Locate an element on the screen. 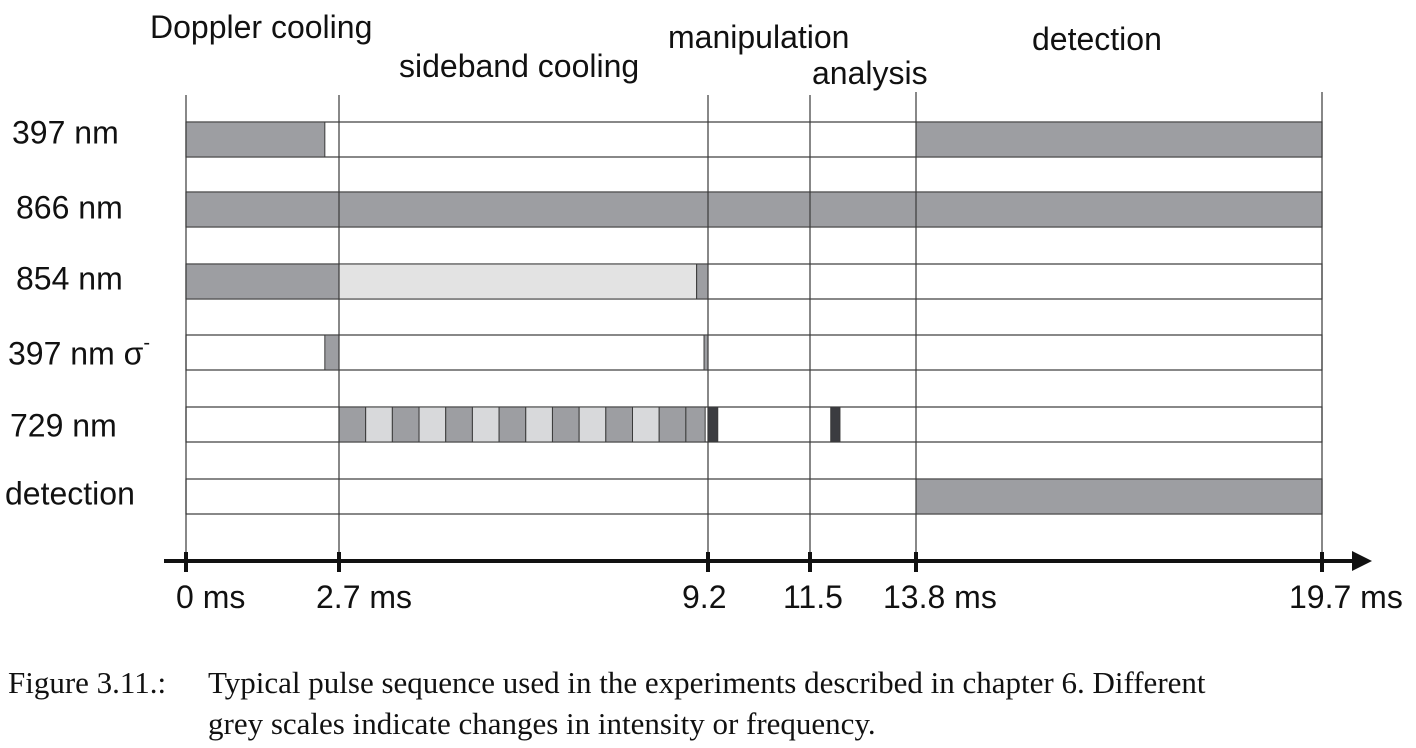 The height and width of the screenshot is (748, 1416). axis-tick-label: 13.8 ms is located at coordinates (940, 597).